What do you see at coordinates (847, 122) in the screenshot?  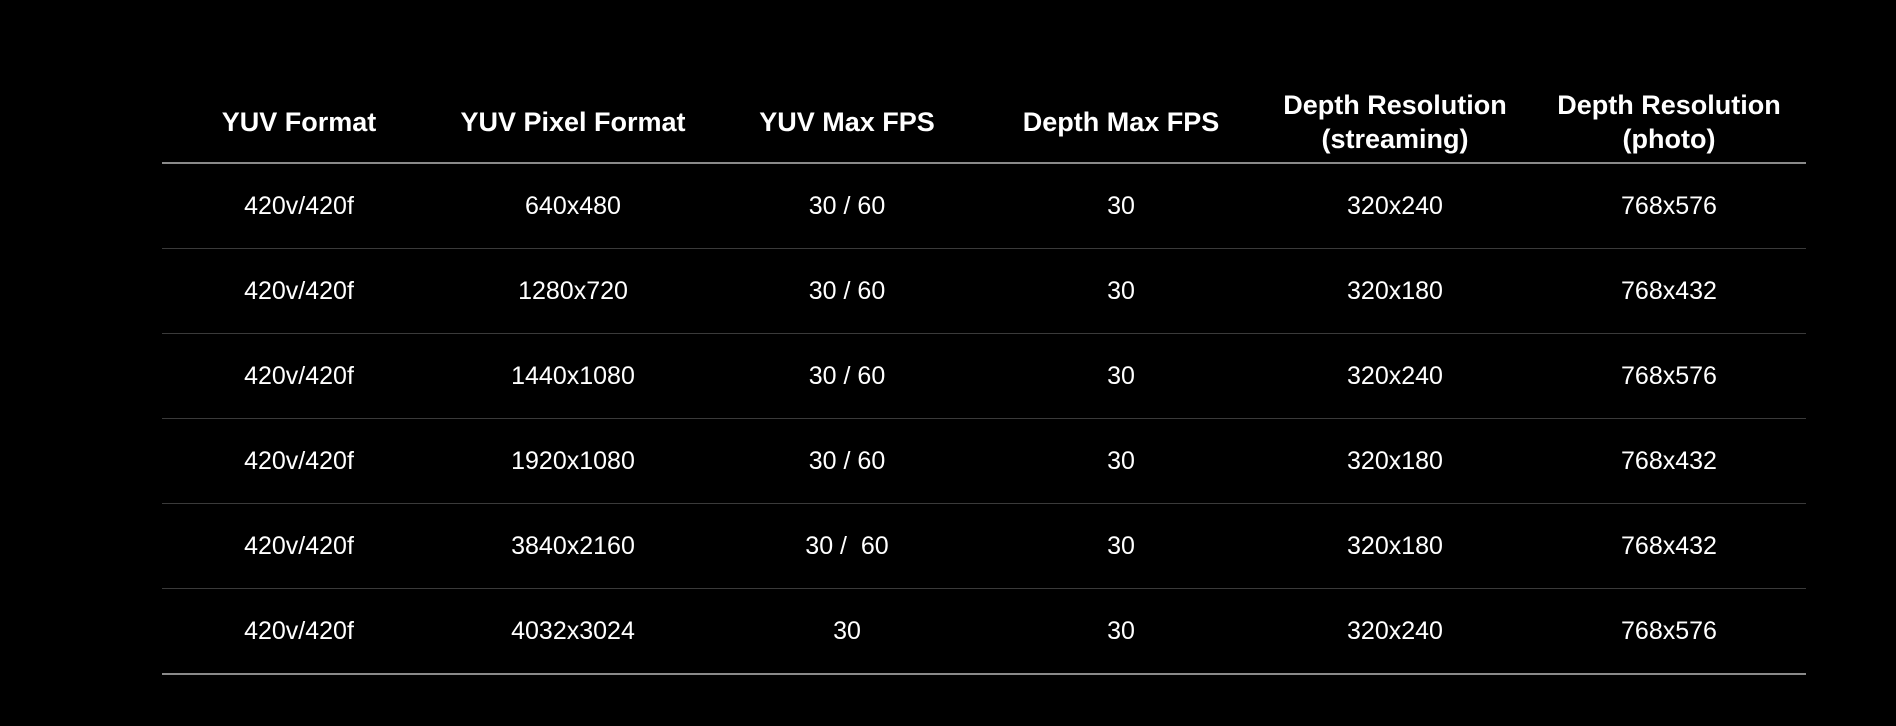 I see `header-yuv-max-fps: YUV Max FPS` at bounding box center [847, 122].